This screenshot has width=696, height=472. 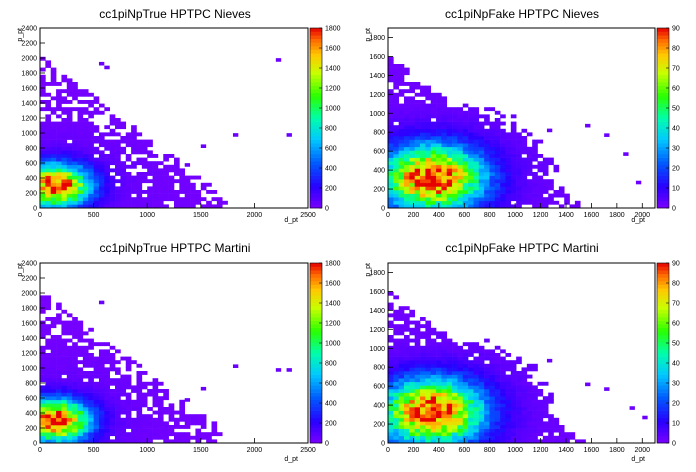 I want to click on color-bar-tick-label: 400, so click(x=331, y=404).